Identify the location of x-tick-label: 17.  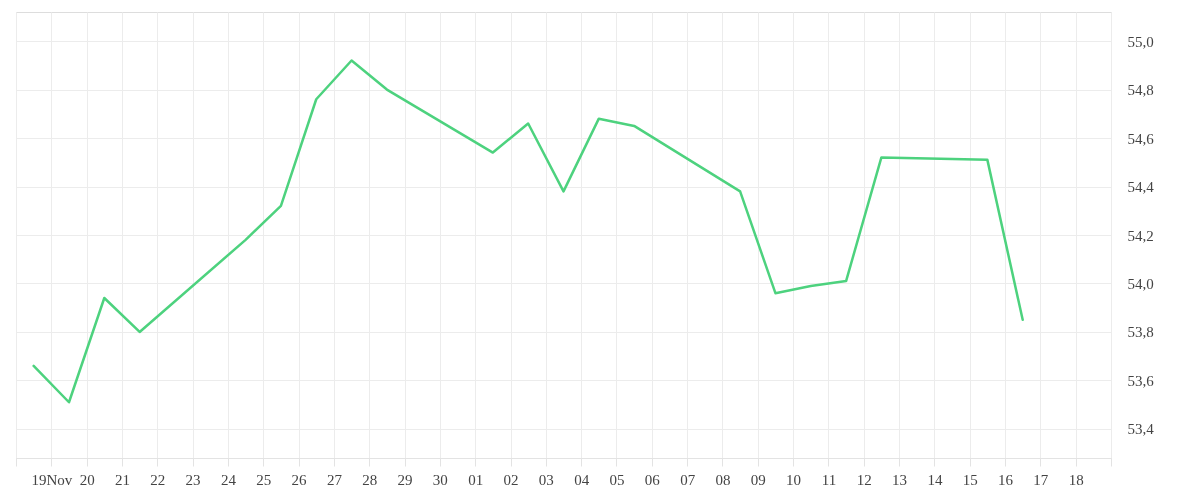
(1041, 479).